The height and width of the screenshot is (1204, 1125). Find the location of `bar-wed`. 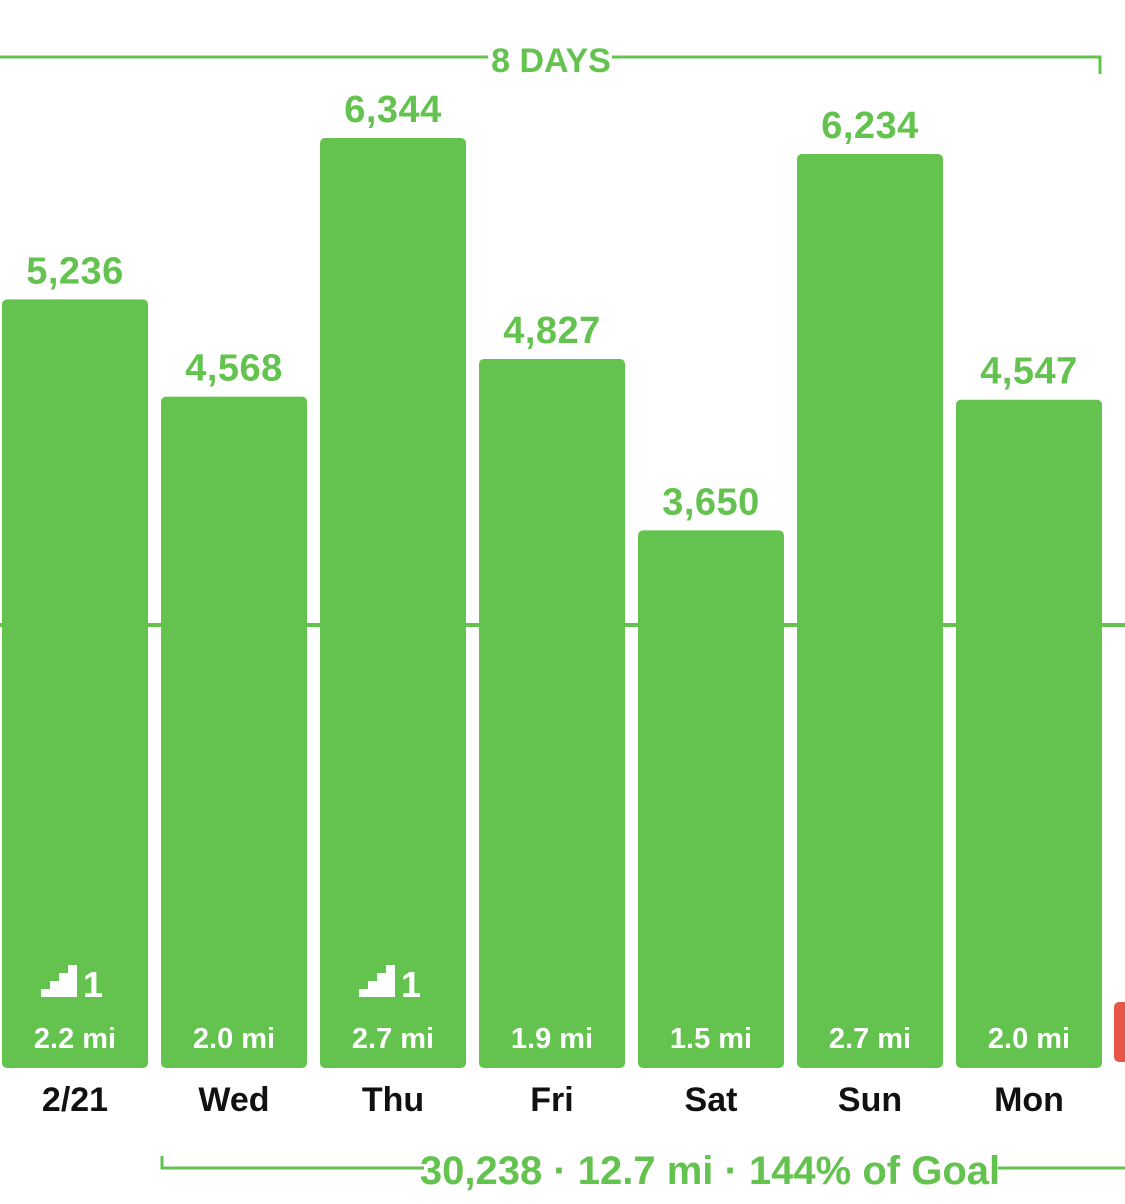

bar-wed is located at coordinates (234, 732).